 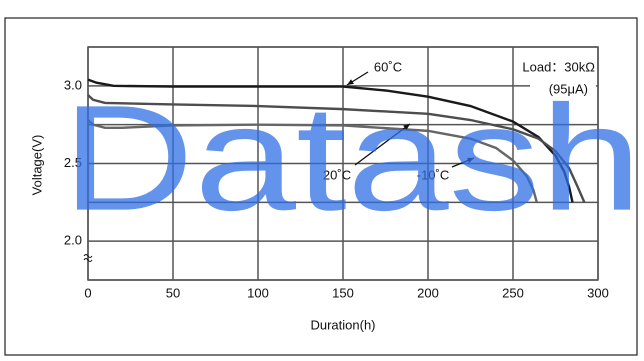 What do you see at coordinates (342, 324) in the screenshot?
I see `x-axis-label: Duration(h)` at bounding box center [342, 324].